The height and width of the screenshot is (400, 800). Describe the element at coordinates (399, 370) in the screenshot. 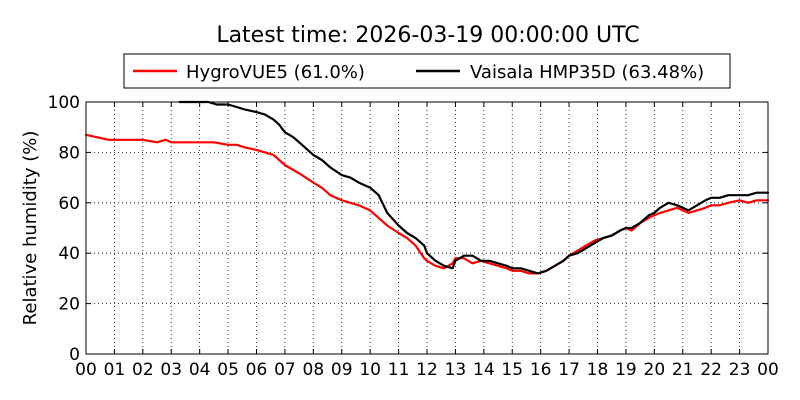

I see `x-tick-label: 11` at that location.